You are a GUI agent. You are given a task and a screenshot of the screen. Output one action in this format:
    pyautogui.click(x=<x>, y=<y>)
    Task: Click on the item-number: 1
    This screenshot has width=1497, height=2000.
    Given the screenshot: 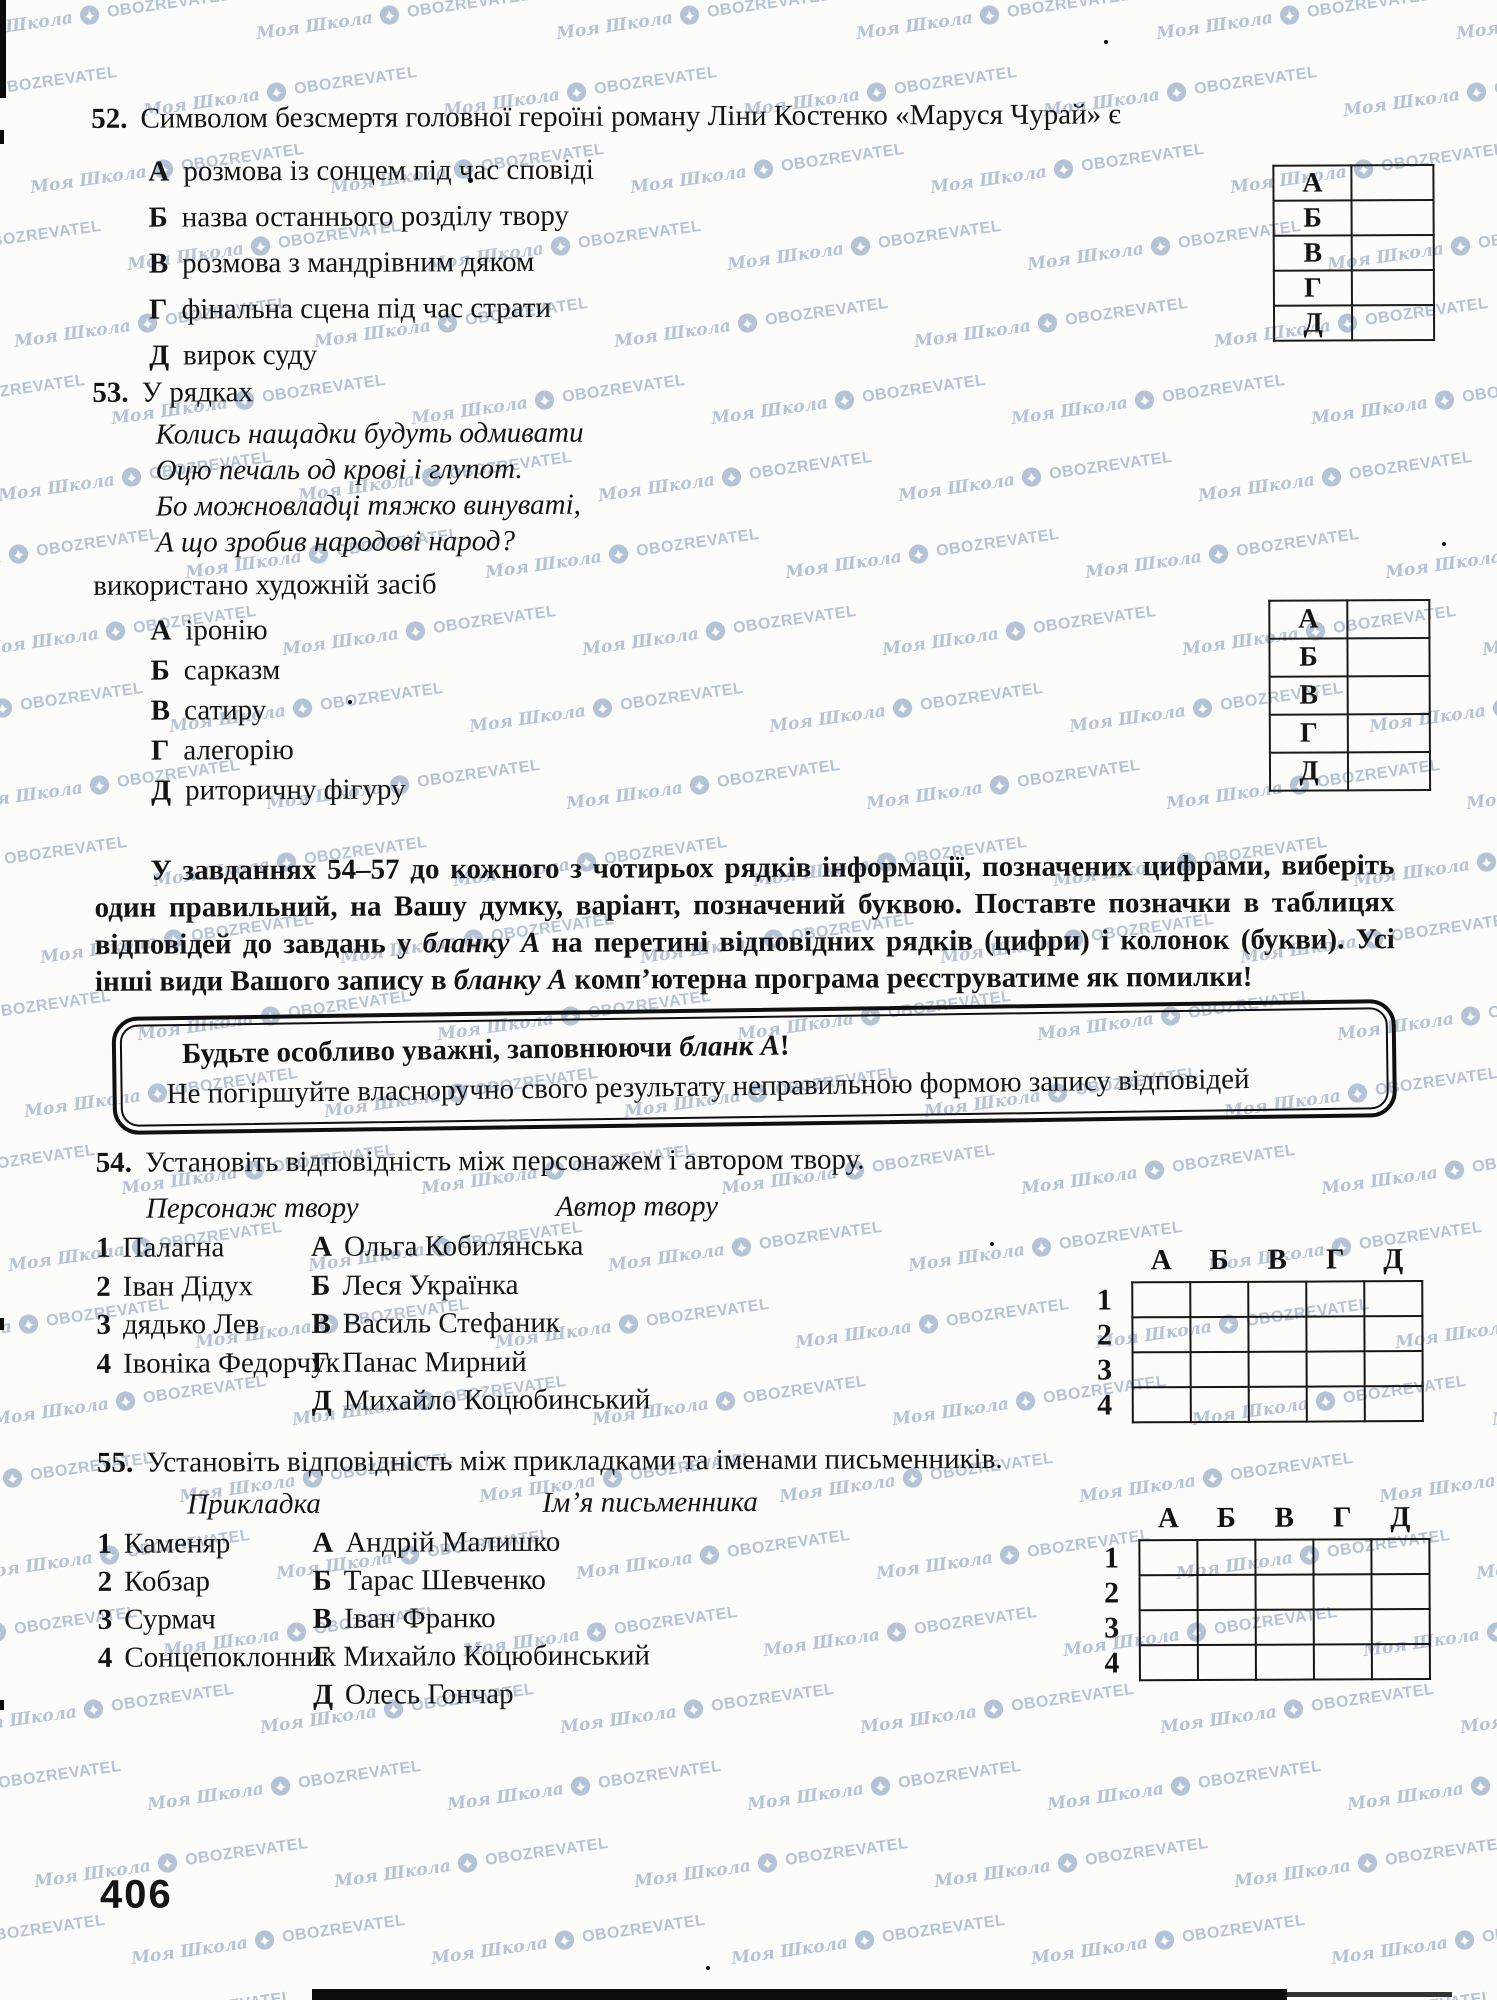 What is the action you would take?
    pyautogui.click(x=104, y=1543)
    